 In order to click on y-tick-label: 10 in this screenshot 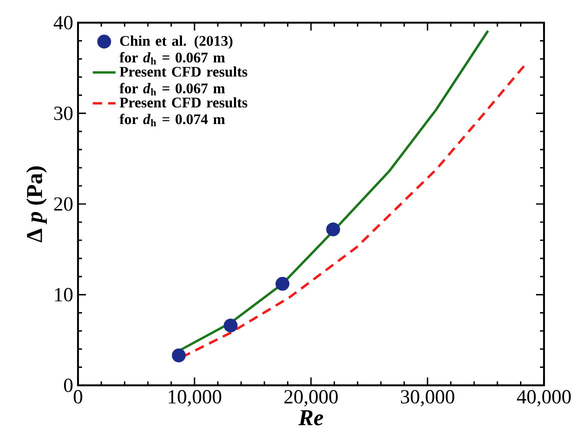, I will do `click(64, 295)`.